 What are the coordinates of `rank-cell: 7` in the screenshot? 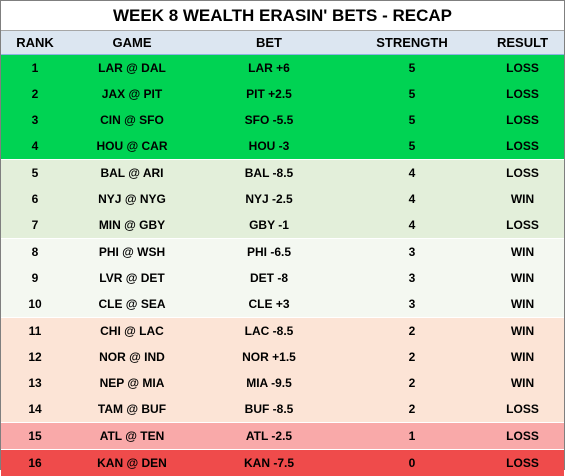 It's located at (35, 225).